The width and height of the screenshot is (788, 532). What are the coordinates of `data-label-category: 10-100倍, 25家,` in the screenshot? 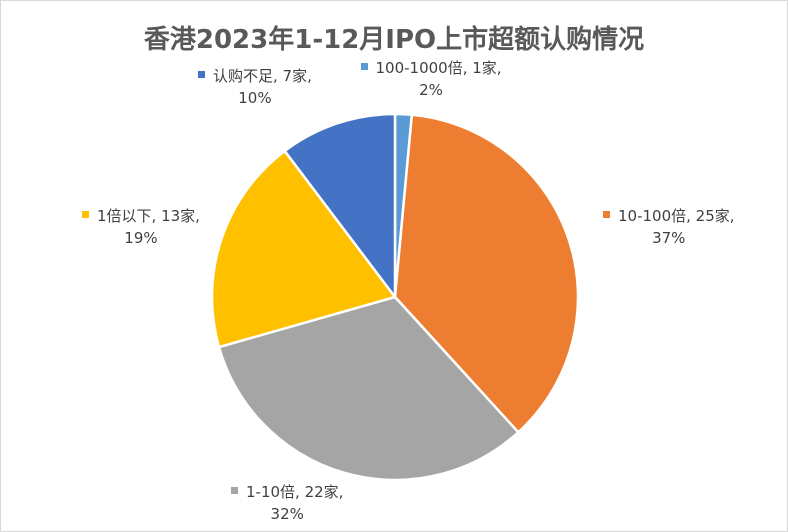 It's located at (676, 216).